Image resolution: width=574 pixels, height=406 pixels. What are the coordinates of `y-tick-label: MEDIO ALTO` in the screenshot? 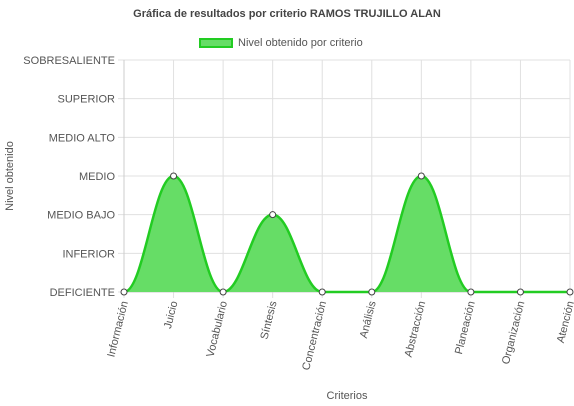 It's located at (82, 138).